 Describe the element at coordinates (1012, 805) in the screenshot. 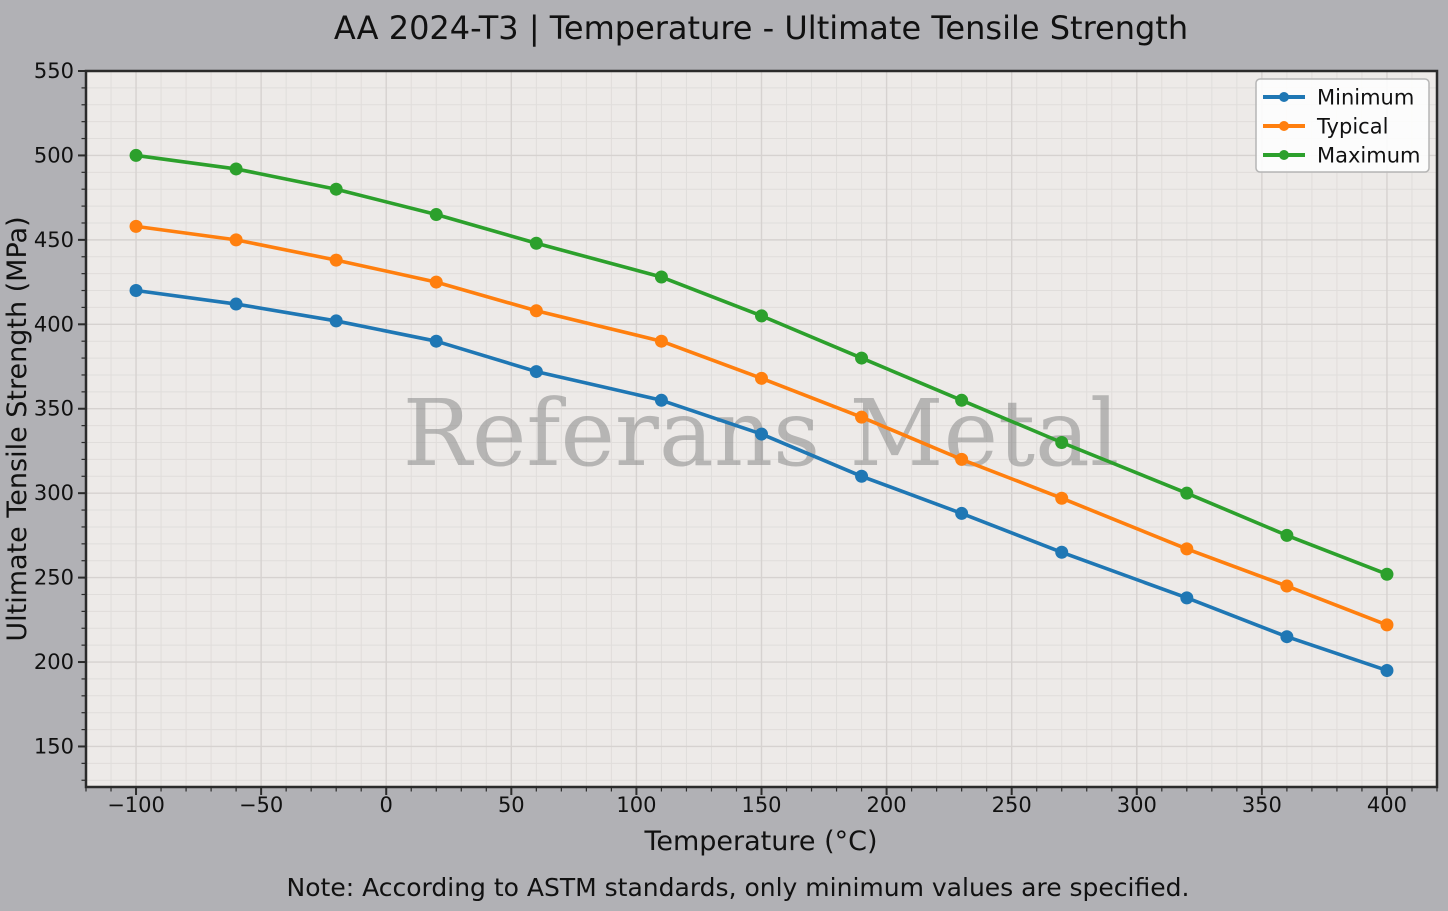

I see `x-tick-label: 250` at that location.